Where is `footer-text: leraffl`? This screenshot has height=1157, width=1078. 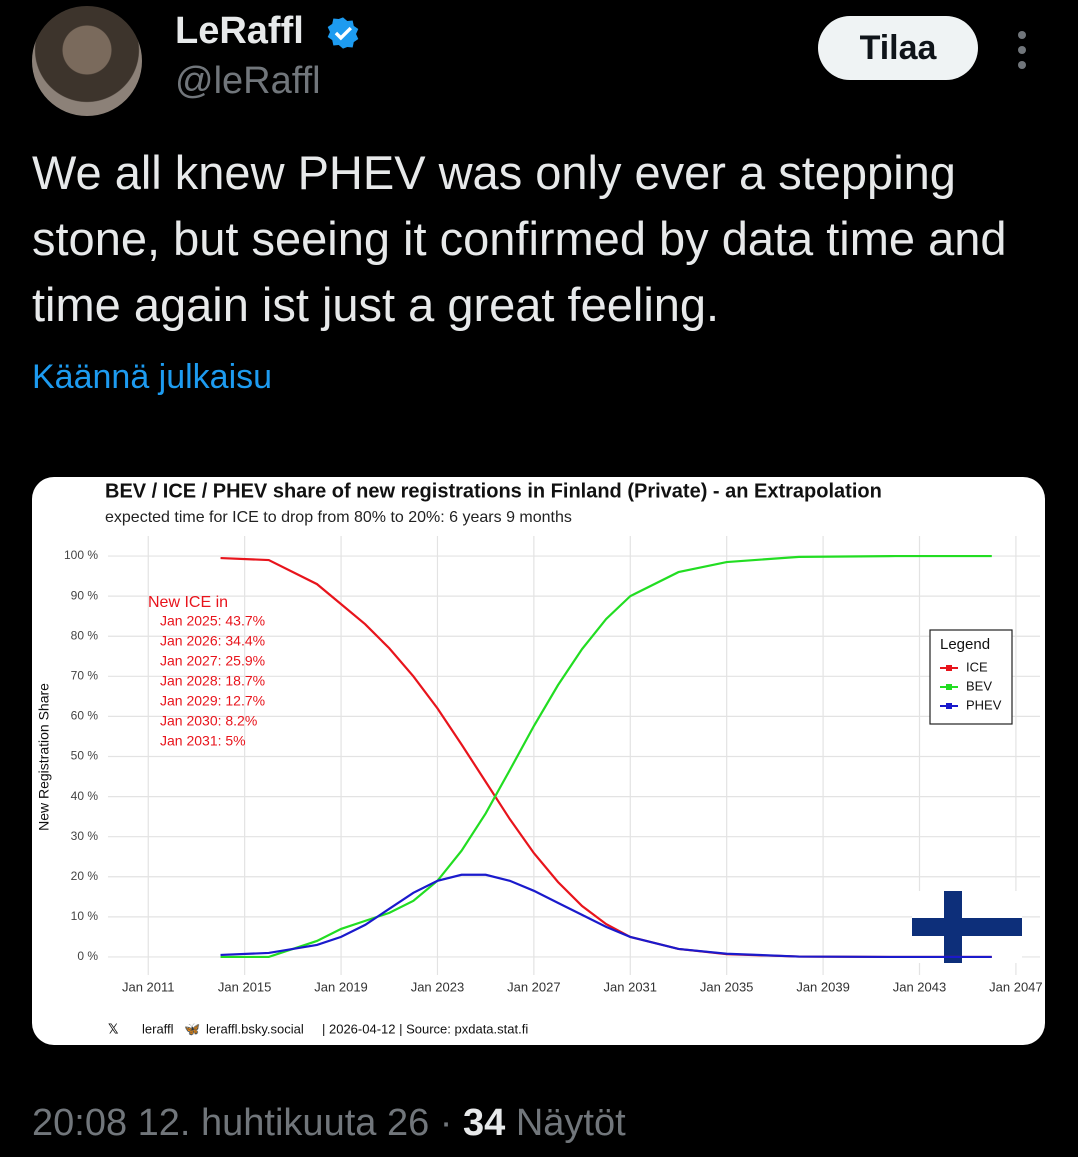 footer-text: leraffl is located at coordinates (158, 1028).